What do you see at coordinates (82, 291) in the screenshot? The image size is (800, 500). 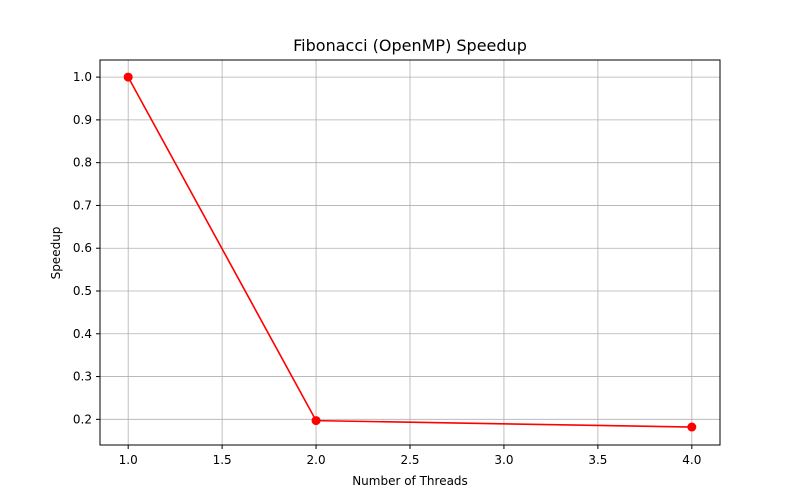 I see `y-tick-label: 0.5` at bounding box center [82, 291].